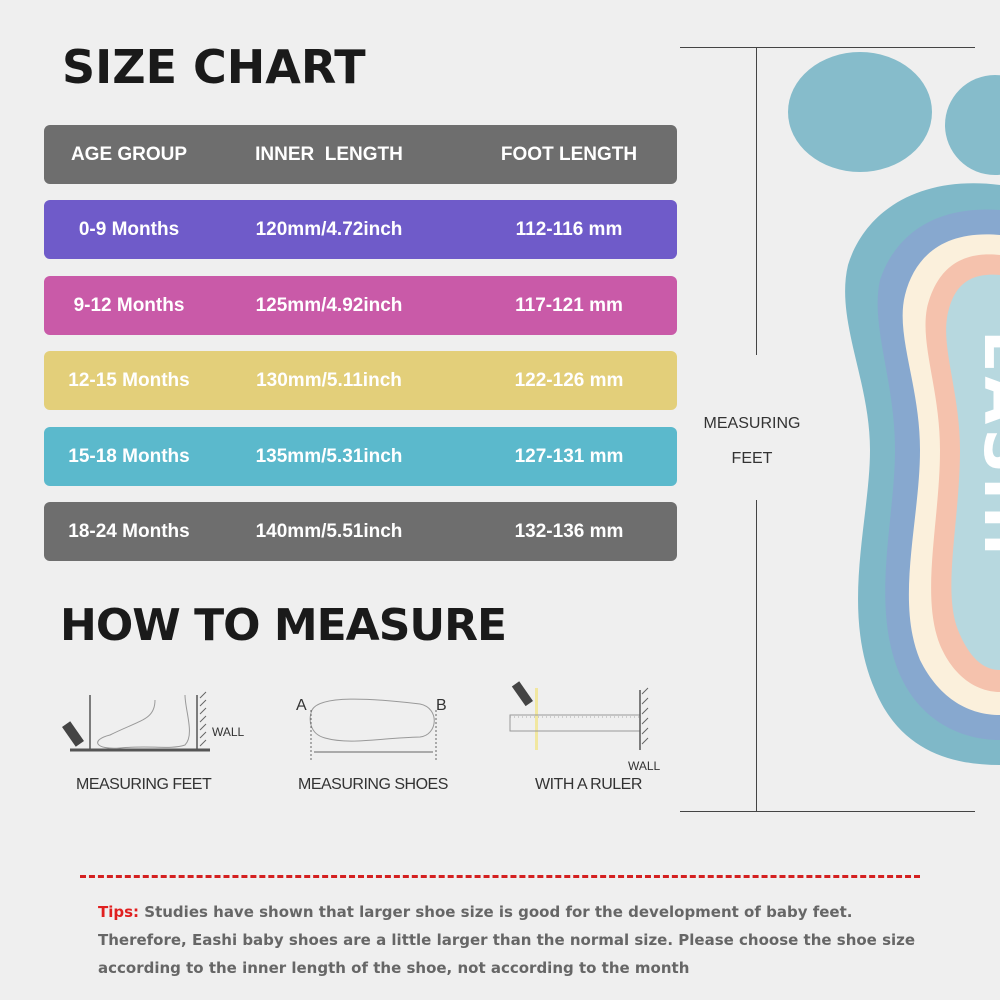 The height and width of the screenshot is (1000, 1000). Describe the element at coordinates (756, 201) in the screenshot. I see `measure-line-top` at that location.